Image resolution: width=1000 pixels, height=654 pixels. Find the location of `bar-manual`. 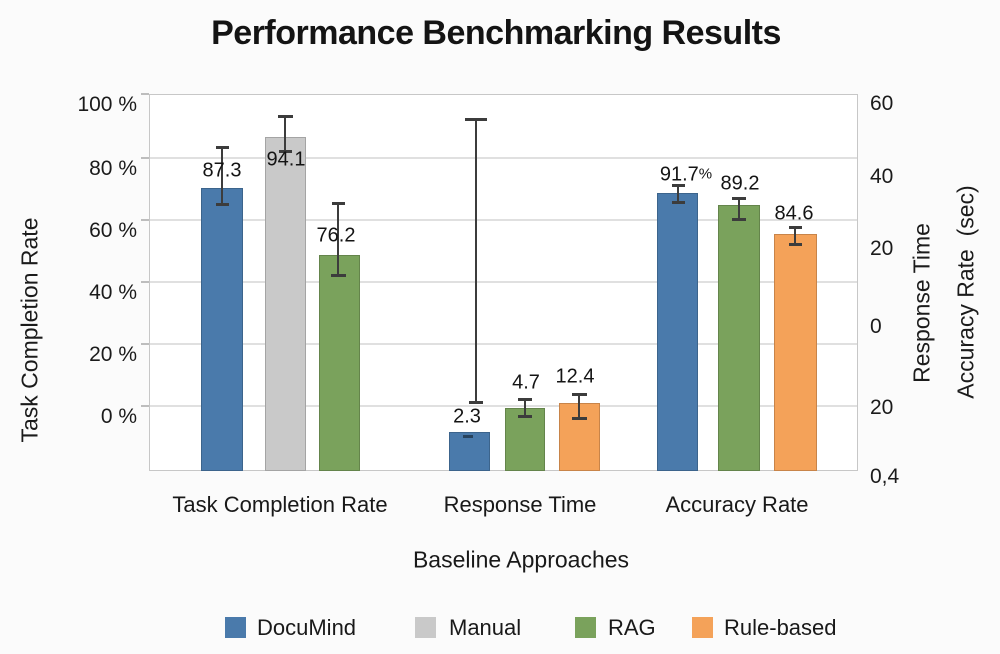

bar-manual is located at coordinates (285, 304).